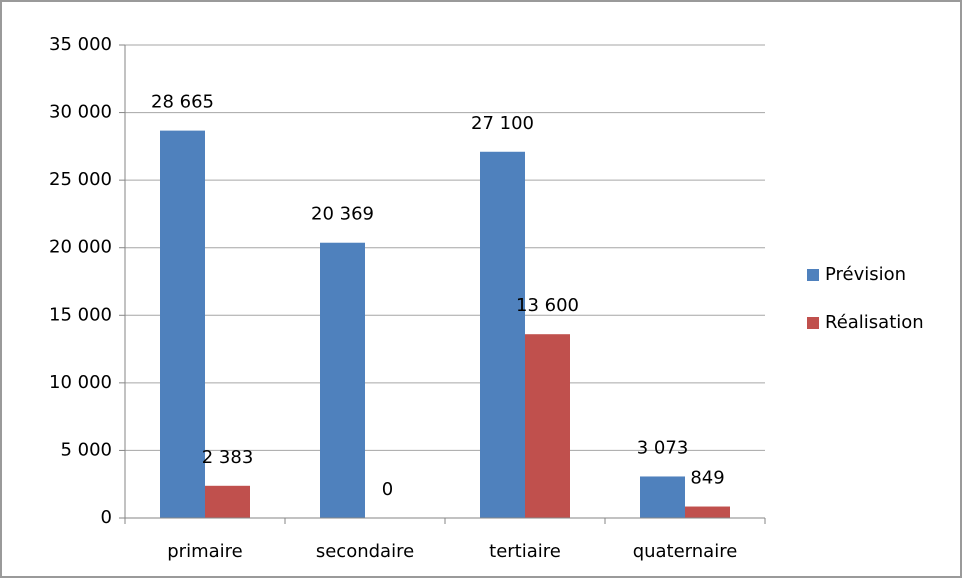  I want to click on data-label: 0, so click(387, 489).